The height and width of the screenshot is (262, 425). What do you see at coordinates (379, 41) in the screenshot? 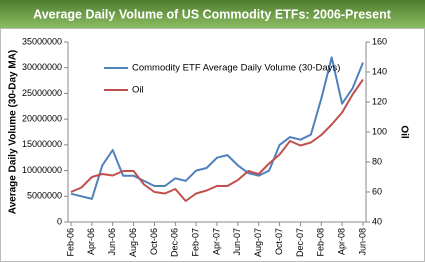
I see `y2-tick-label: 160` at bounding box center [379, 41].